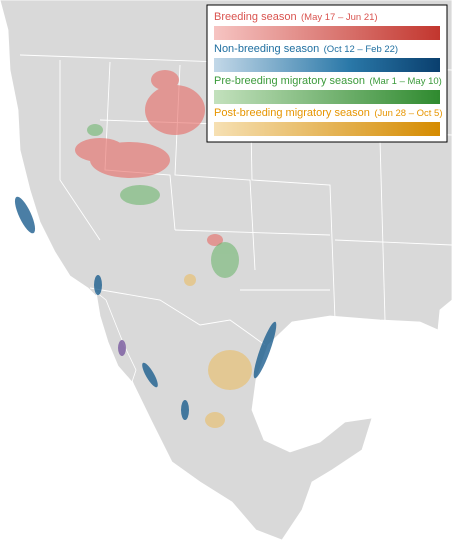 The width and height of the screenshot is (452, 550). I want to click on legend-text: Non-breeding season (Oct 12 – Feb 22), so click(306, 47).